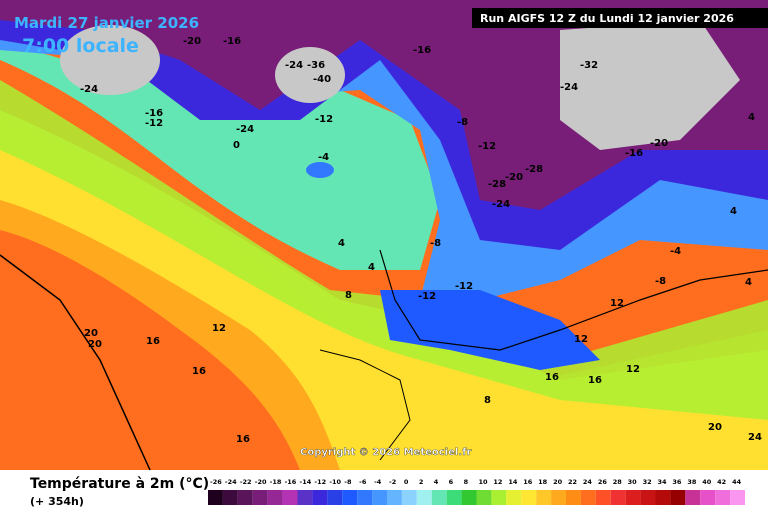 The width and height of the screenshot is (768, 516). Describe the element at coordinates (663, 482) in the screenshot. I see `colorbar-label: 34` at that location.